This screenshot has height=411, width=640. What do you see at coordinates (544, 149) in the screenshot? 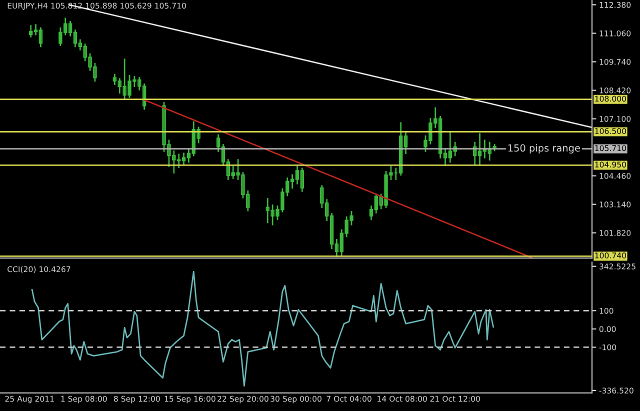
I see `annotation: 150 pips range` at bounding box center [544, 149].